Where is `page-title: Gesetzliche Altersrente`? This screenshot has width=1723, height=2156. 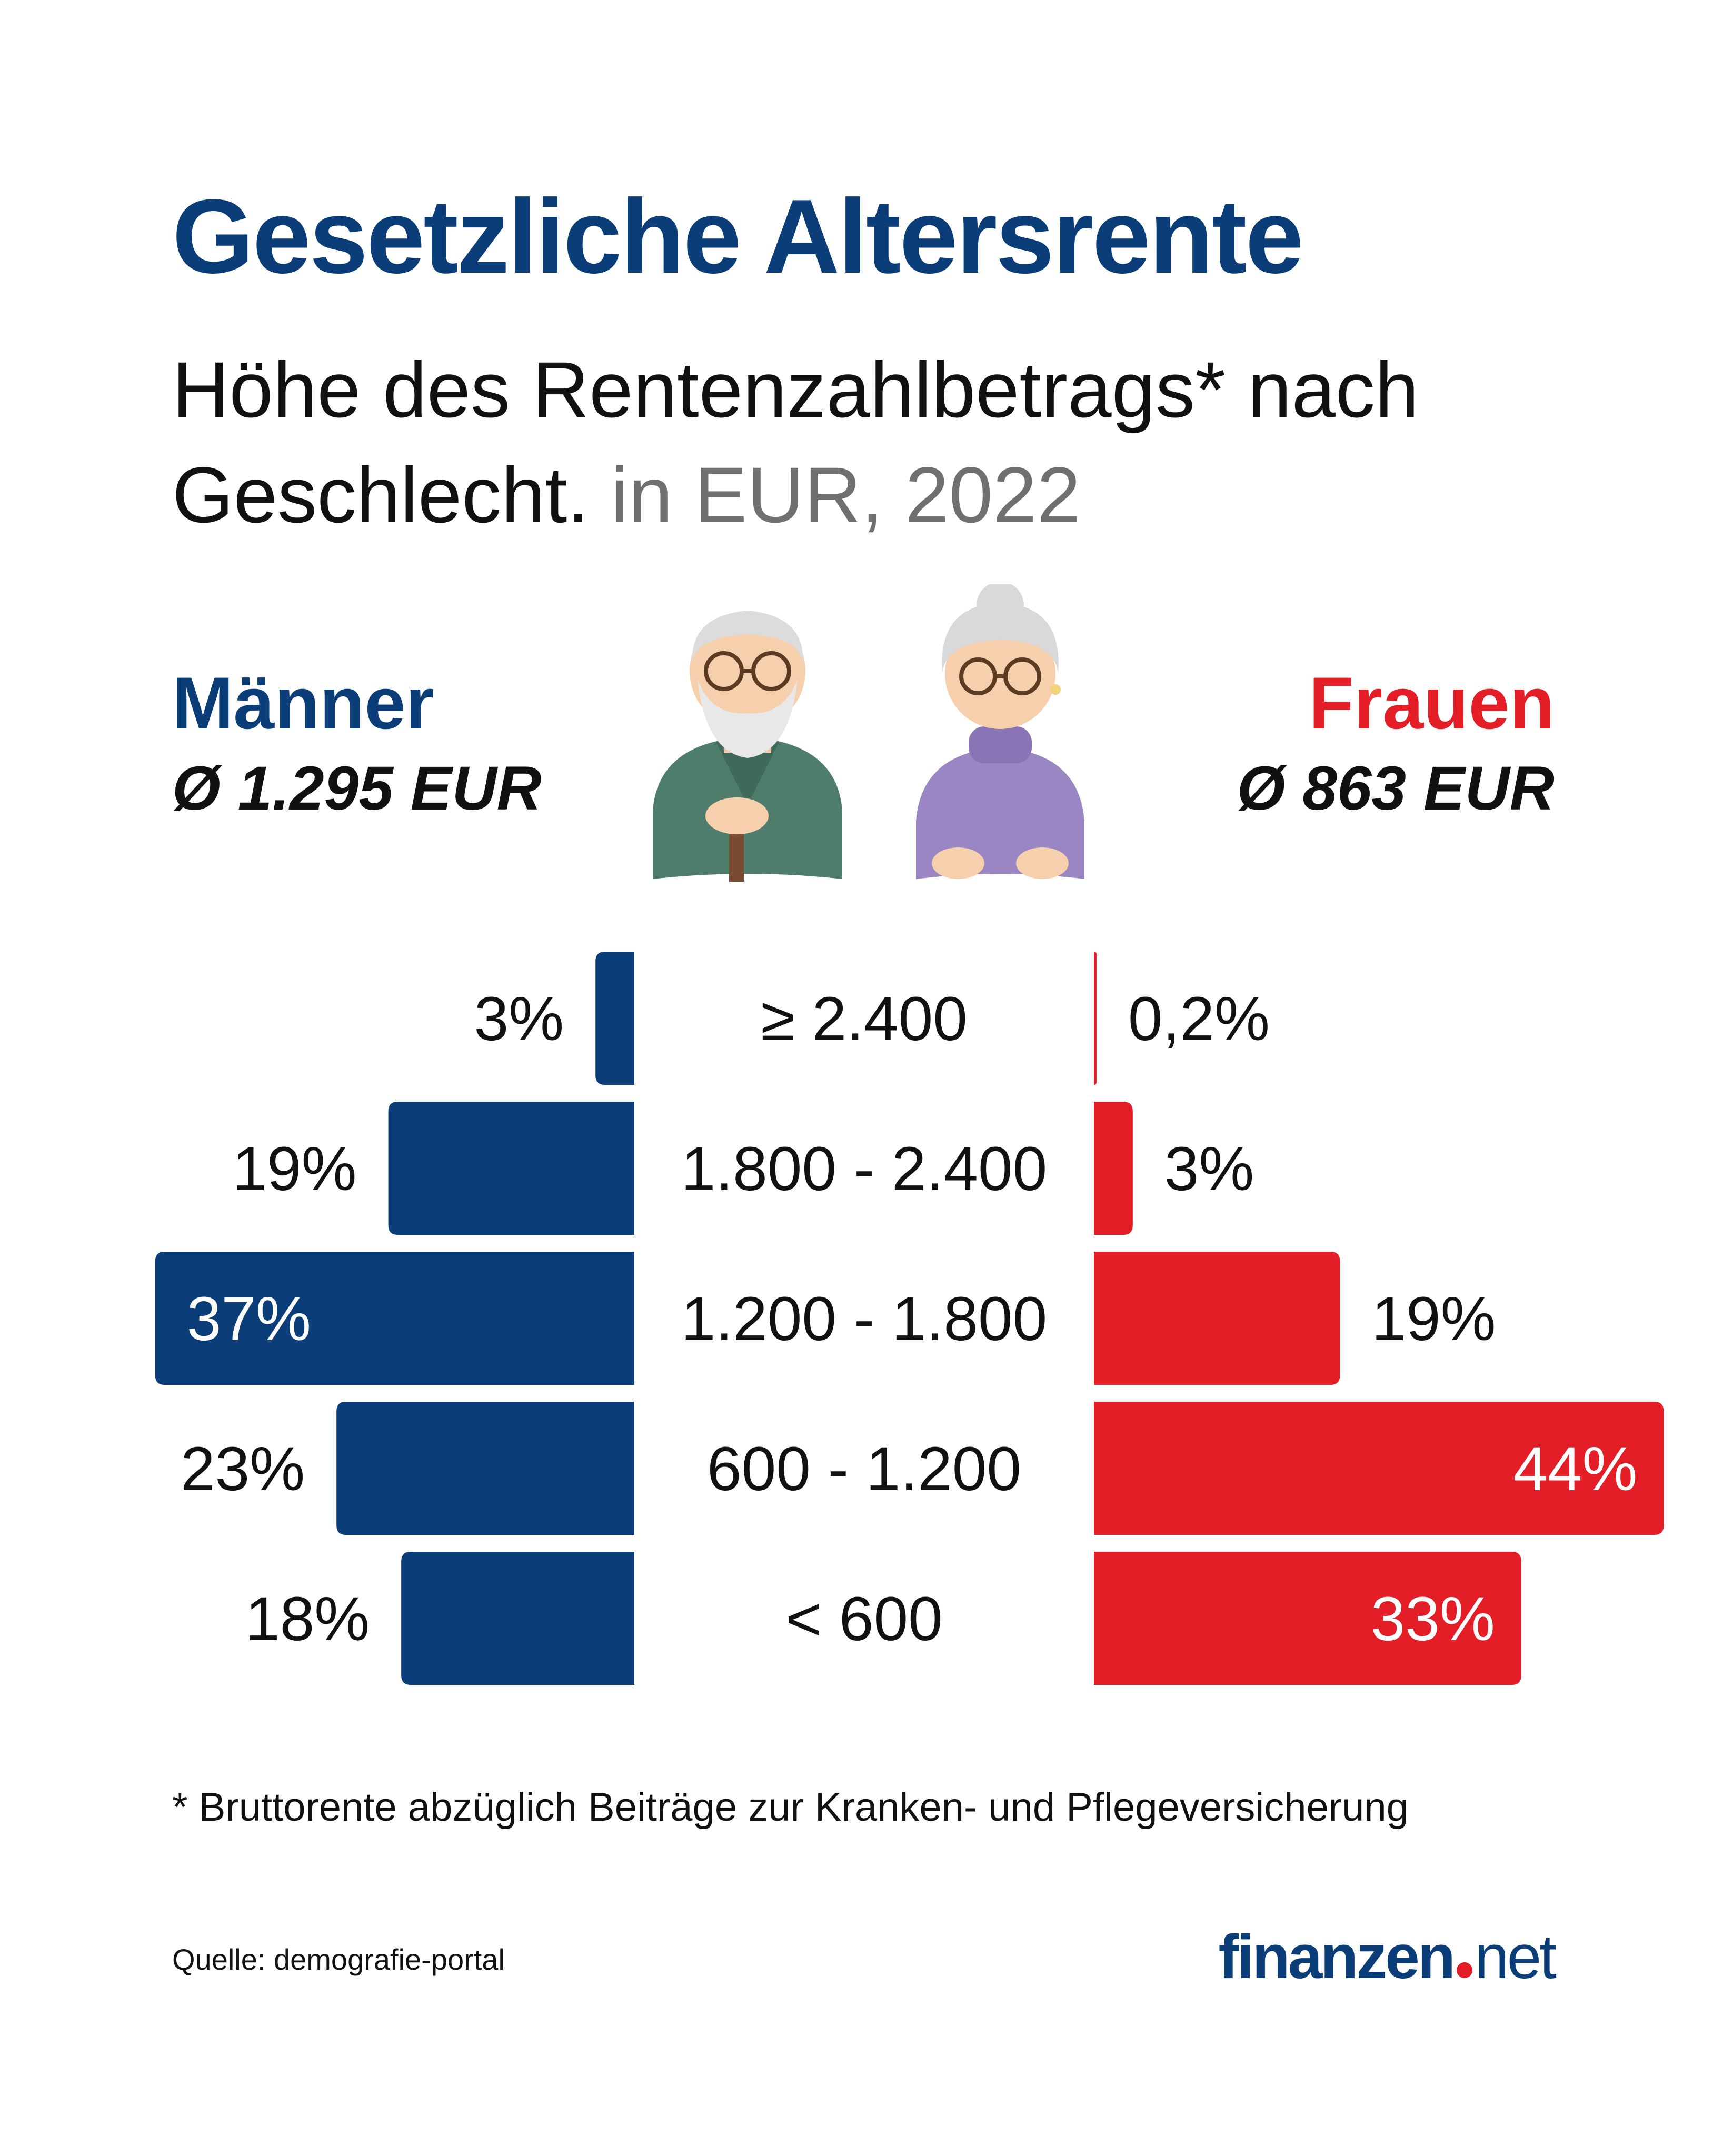 page-title: Gesetzliche Altersrente is located at coordinates (738, 236).